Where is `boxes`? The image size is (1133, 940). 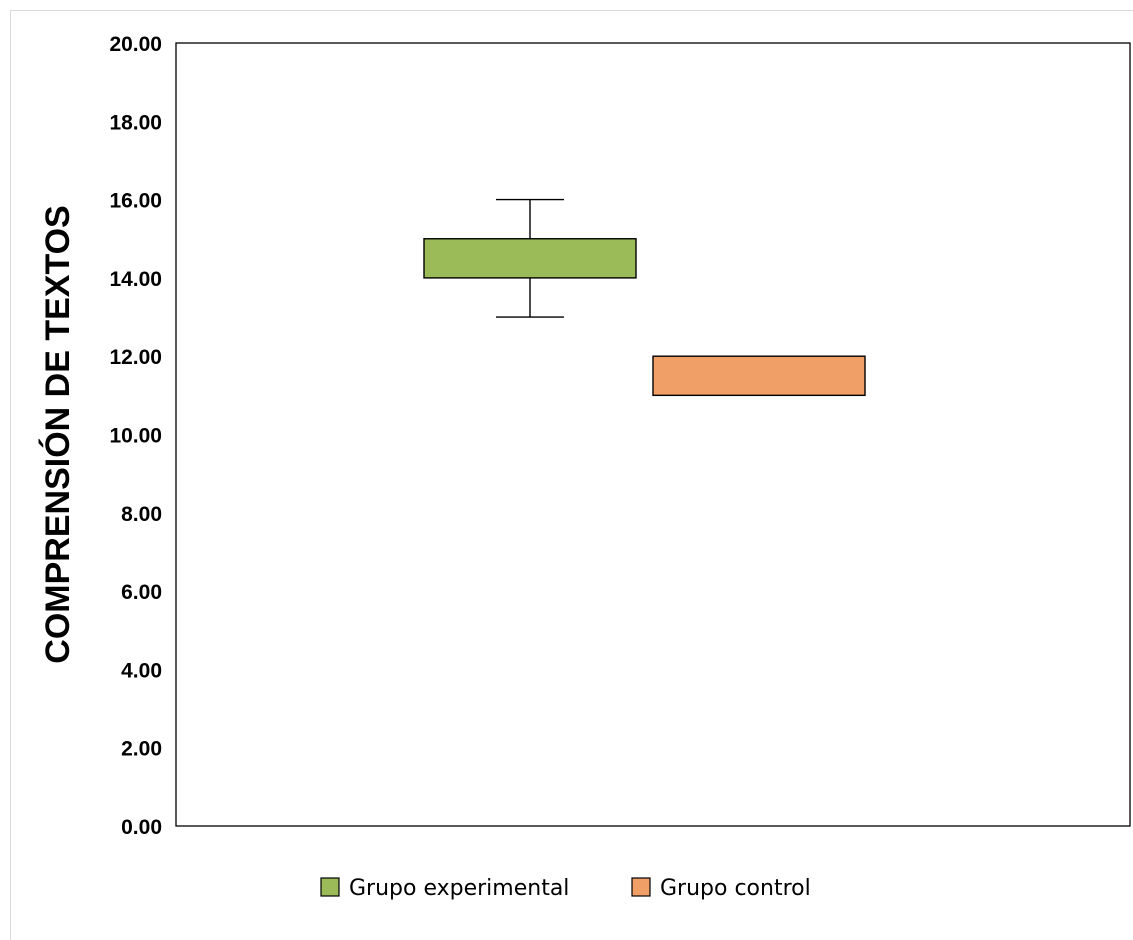 boxes is located at coordinates (644, 297).